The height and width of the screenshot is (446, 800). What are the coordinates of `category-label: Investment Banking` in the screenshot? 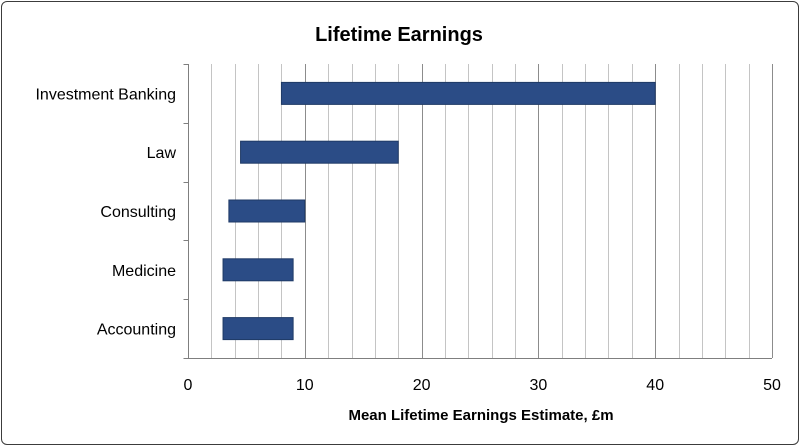 It's located at (105, 94).